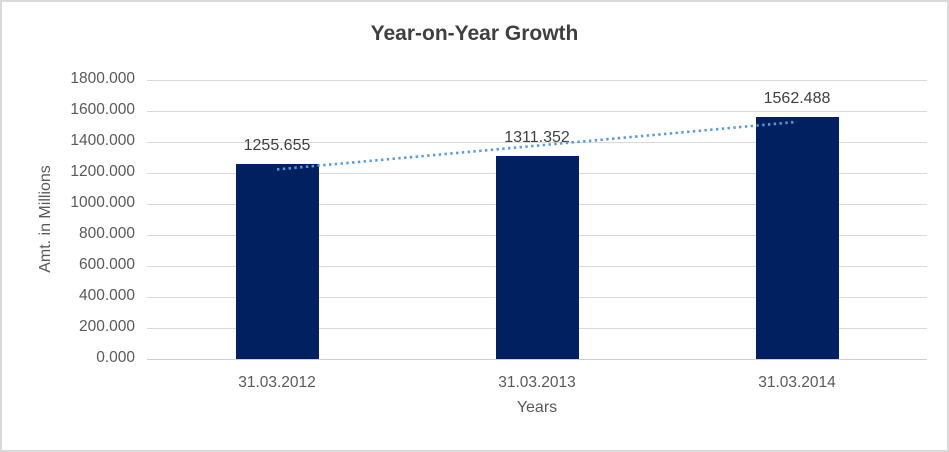  What do you see at coordinates (277, 261) in the screenshot?
I see `bar-31.03.2012` at bounding box center [277, 261].